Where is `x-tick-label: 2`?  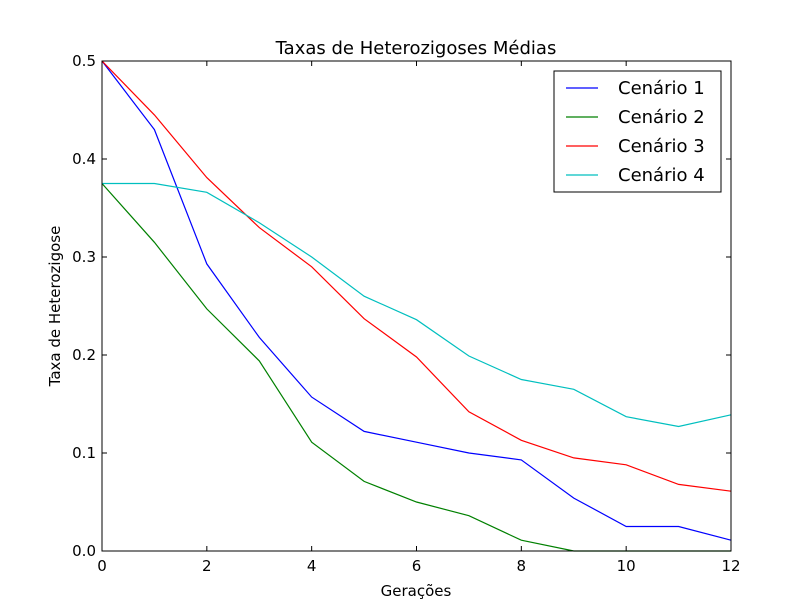 x-tick-label: 2 is located at coordinates (207, 566).